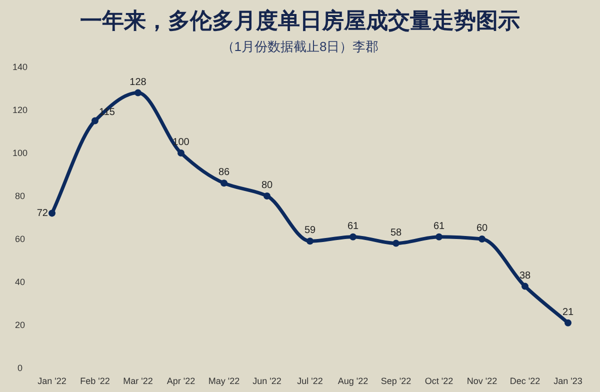  Describe the element at coordinates (20, 239) in the screenshot. I see `y-tick-label: 60` at that location.